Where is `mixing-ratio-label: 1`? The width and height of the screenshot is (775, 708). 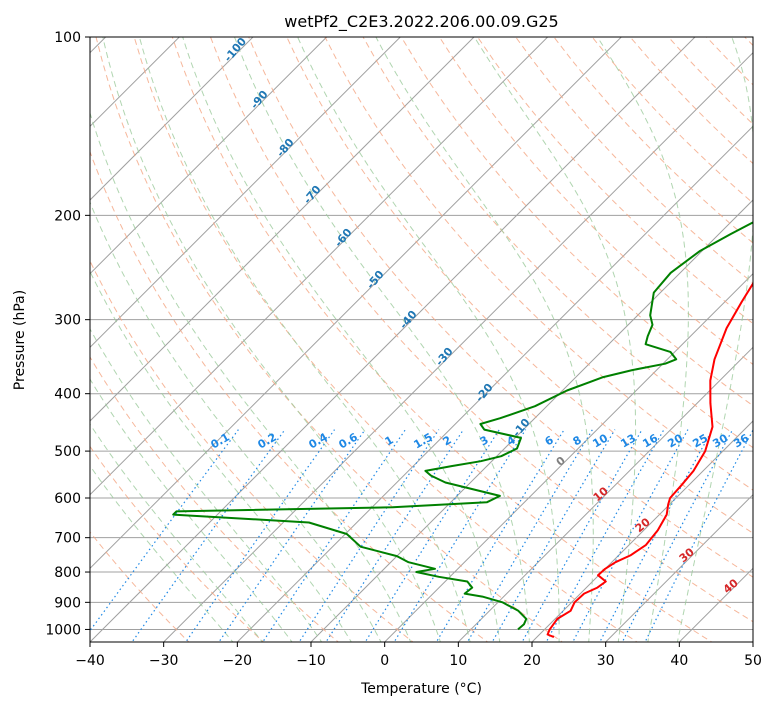 mixing-ratio-label: 1 is located at coordinates (389, 440).